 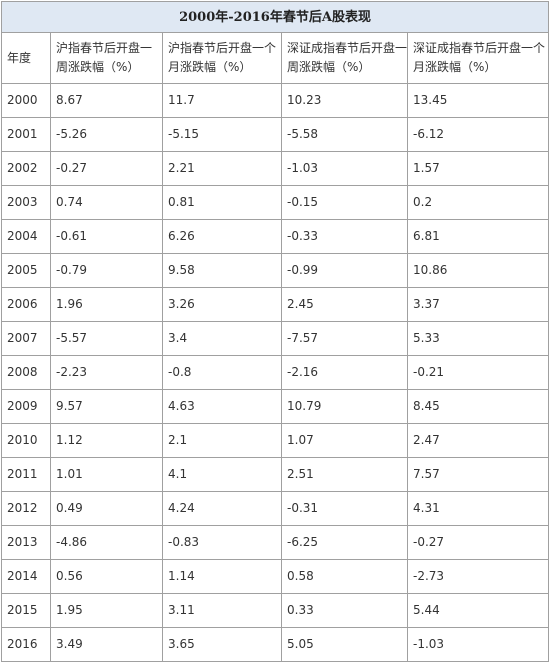 I want to click on cell-sh-month: 4.63, so click(x=222, y=406).